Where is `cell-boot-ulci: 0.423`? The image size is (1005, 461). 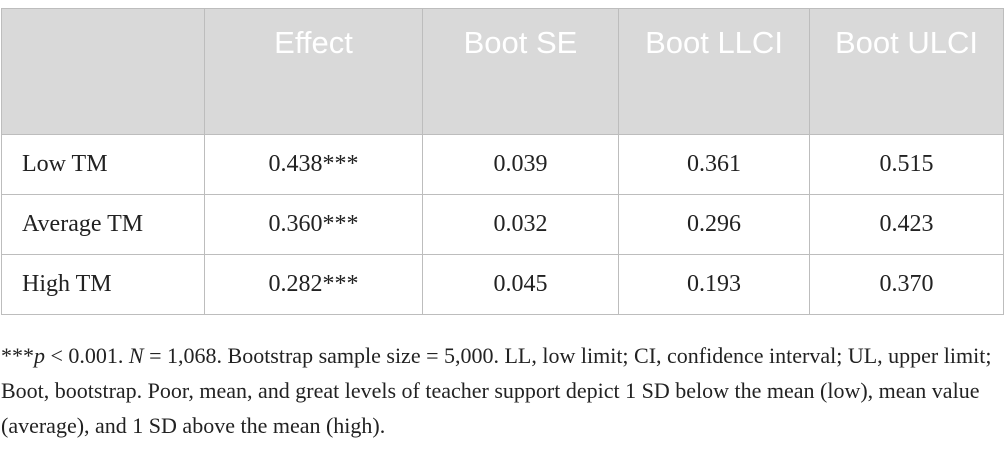 cell-boot-ulci: 0.423 is located at coordinates (906, 224).